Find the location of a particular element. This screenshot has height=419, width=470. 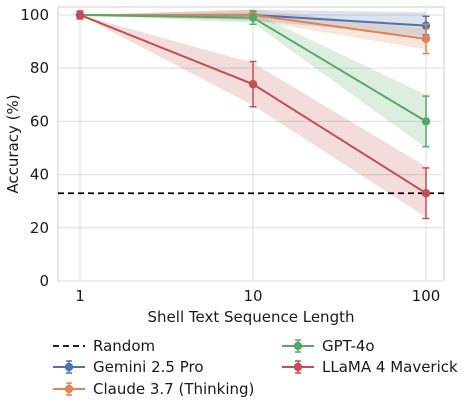

y-tick-label: 40 is located at coordinates (39, 175).